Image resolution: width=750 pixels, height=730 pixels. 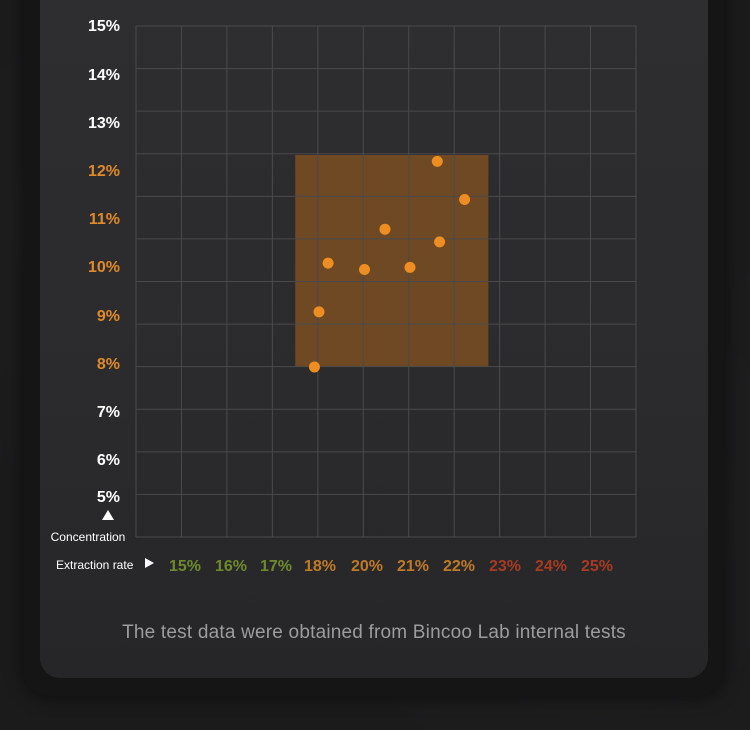 What do you see at coordinates (231, 566) in the screenshot?
I see `x-tick-label: 16%` at bounding box center [231, 566].